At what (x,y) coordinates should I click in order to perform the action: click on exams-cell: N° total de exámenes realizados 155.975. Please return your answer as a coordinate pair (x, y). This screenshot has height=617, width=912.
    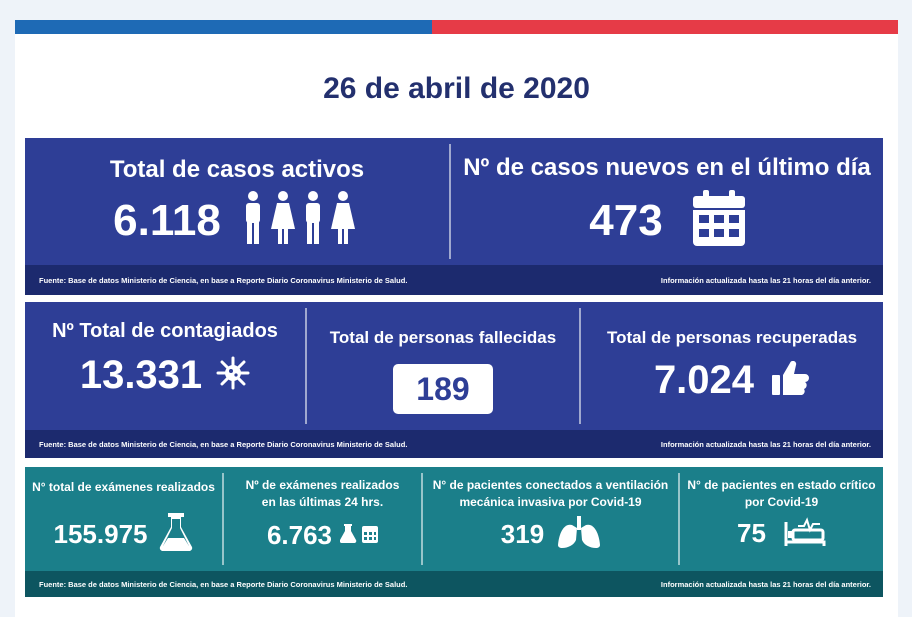
    Looking at the image, I should click on (123, 519).